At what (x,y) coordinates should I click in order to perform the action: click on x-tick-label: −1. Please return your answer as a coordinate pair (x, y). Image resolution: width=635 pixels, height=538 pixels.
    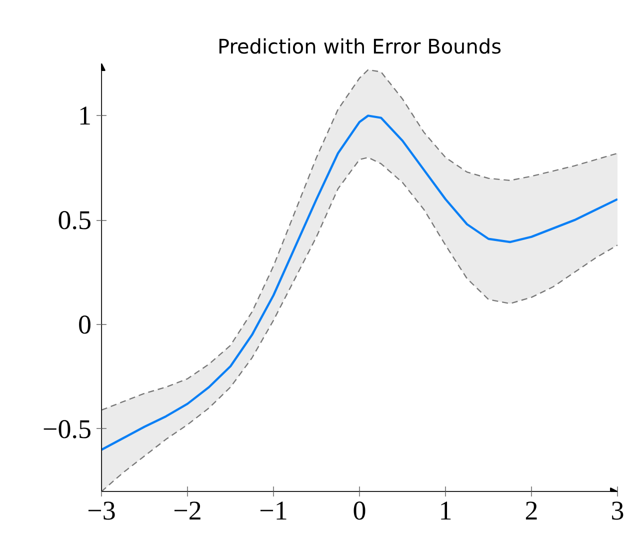
    Looking at the image, I should click on (273, 511).